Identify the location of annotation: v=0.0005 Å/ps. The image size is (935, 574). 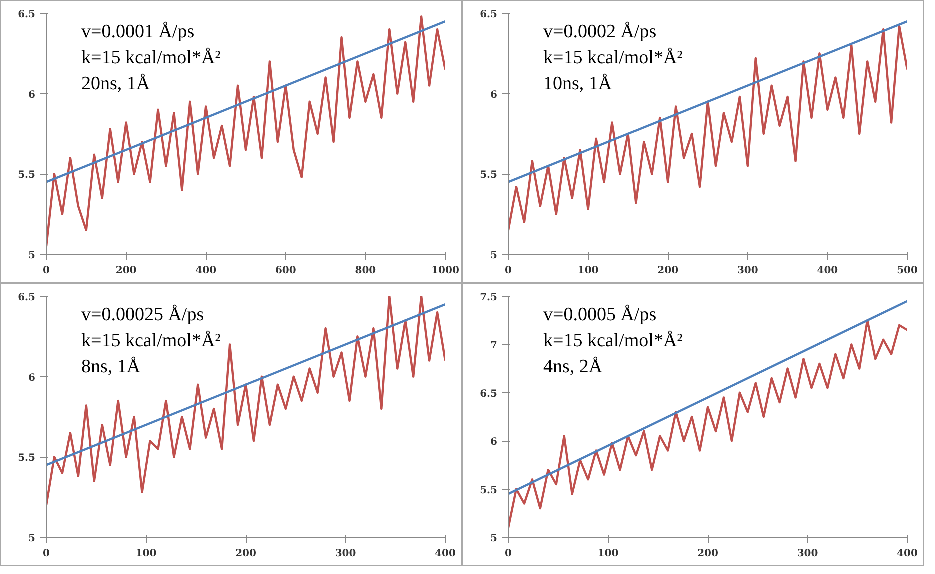
(600, 315).